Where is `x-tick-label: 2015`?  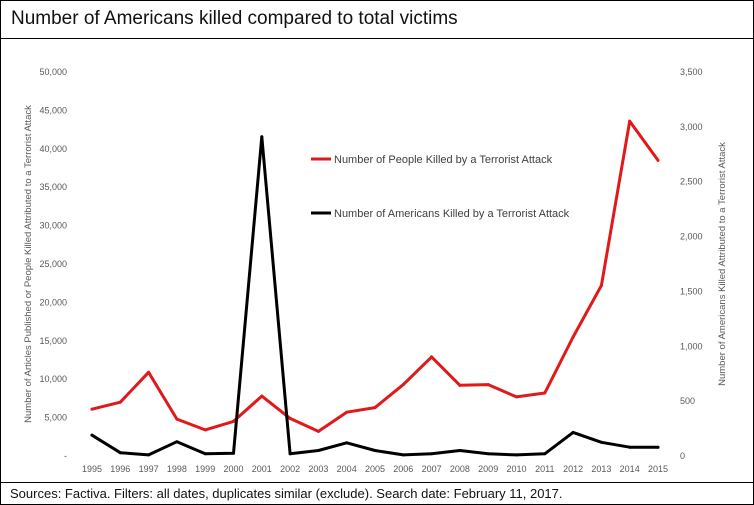
x-tick-label: 2015 is located at coordinates (658, 469).